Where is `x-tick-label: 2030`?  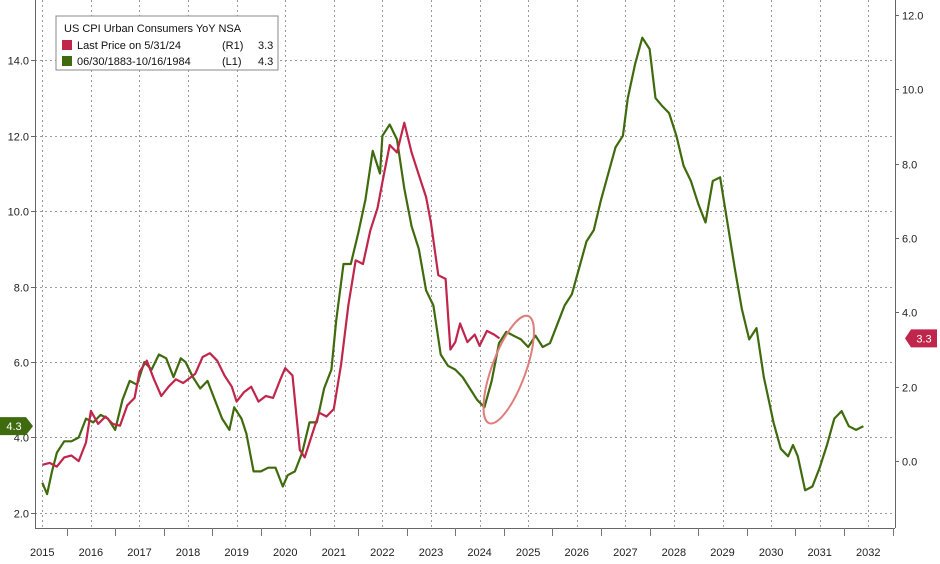 x-tick-label: 2030 is located at coordinates (771, 553).